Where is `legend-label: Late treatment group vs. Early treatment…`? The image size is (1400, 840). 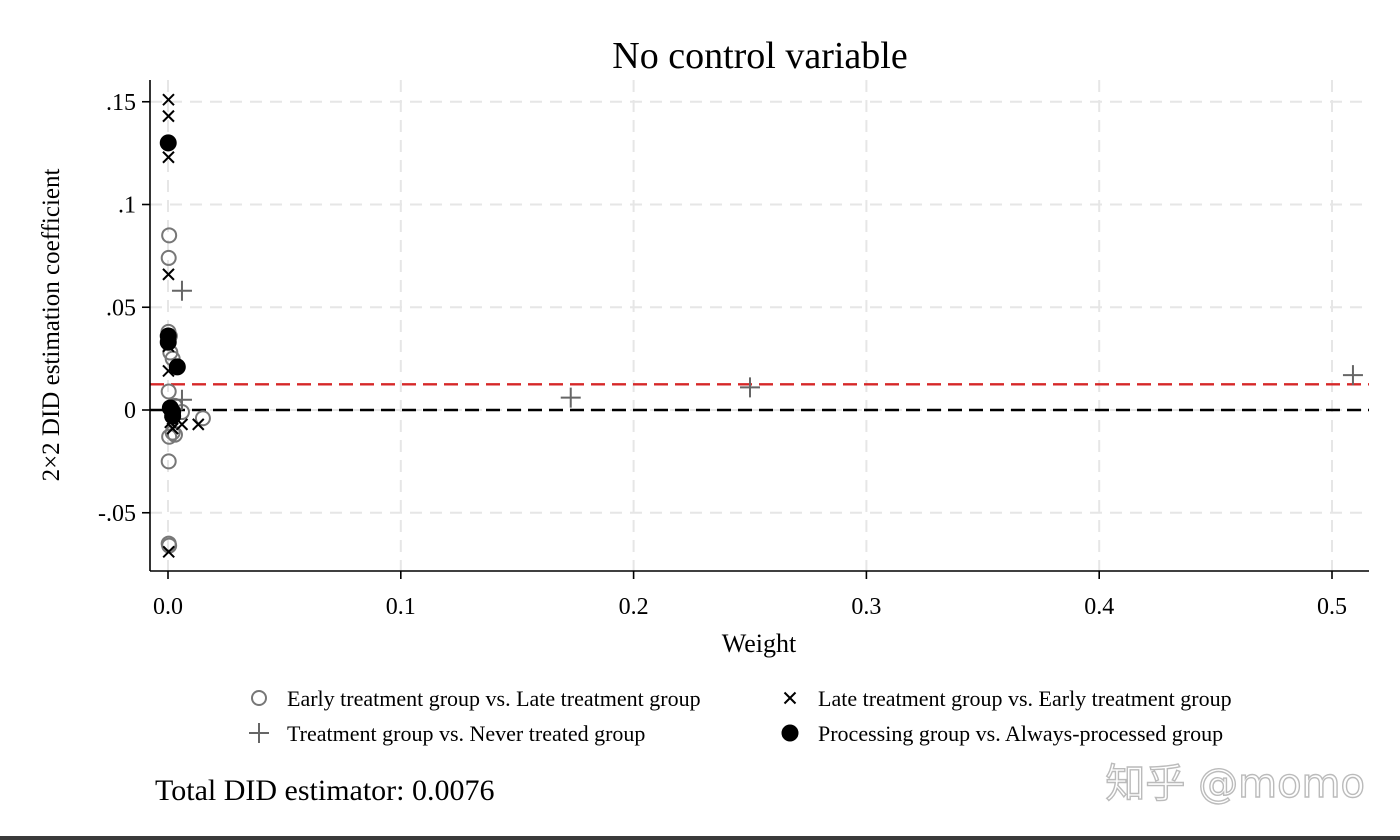
legend-label: Late treatment group vs. Early treatment… is located at coordinates (1025, 698).